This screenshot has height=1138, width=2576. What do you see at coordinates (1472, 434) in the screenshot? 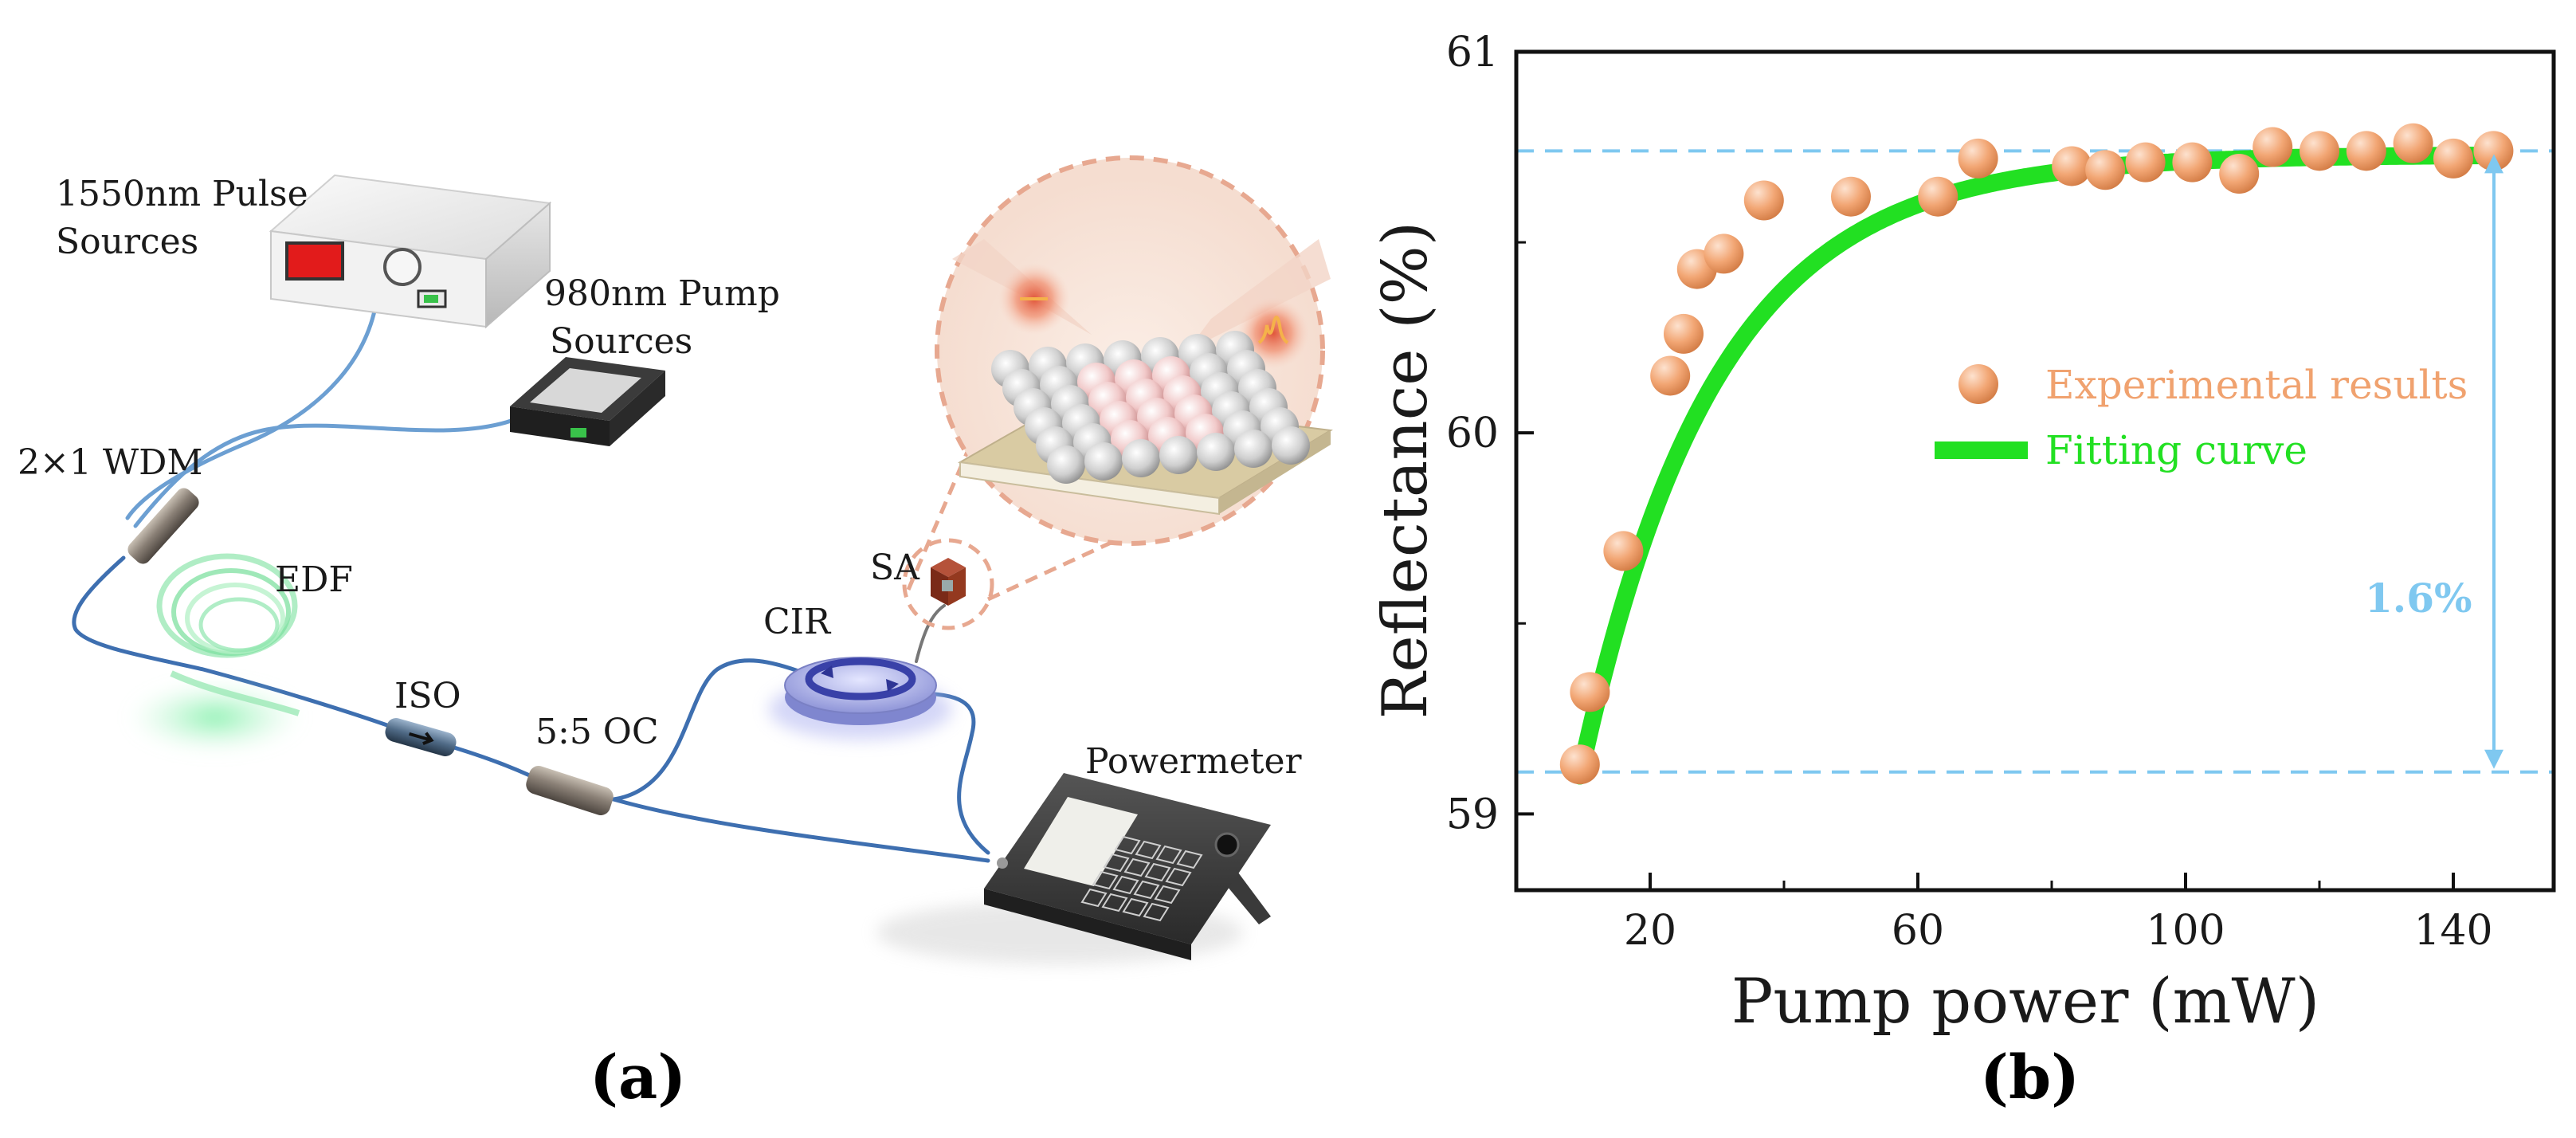
I see `y-tick-label: 60` at bounding box center [1472, 434].